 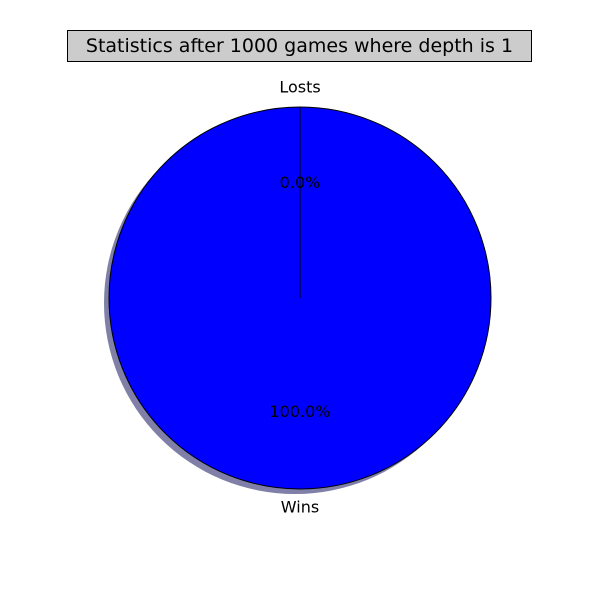 What do you see at coordinates (300, 182) in the screenshot?
I see `slice-pct-losts: 0.0%` at bounding box center [300, 182].